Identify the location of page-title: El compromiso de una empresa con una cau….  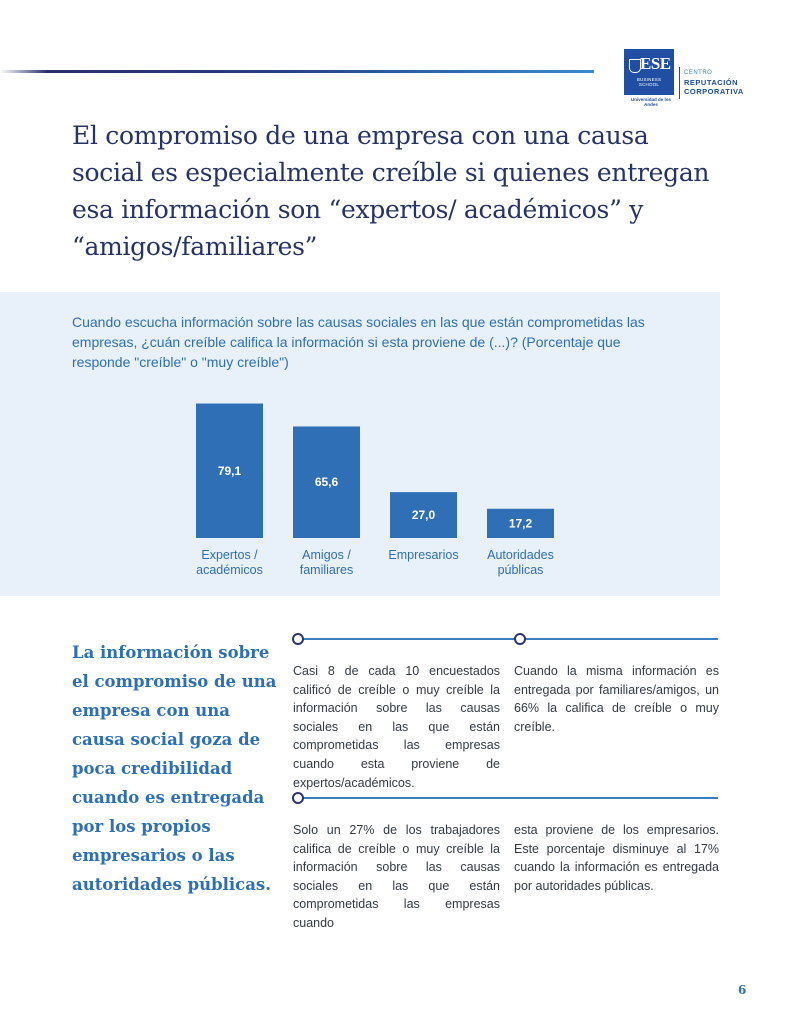
(391, 191).